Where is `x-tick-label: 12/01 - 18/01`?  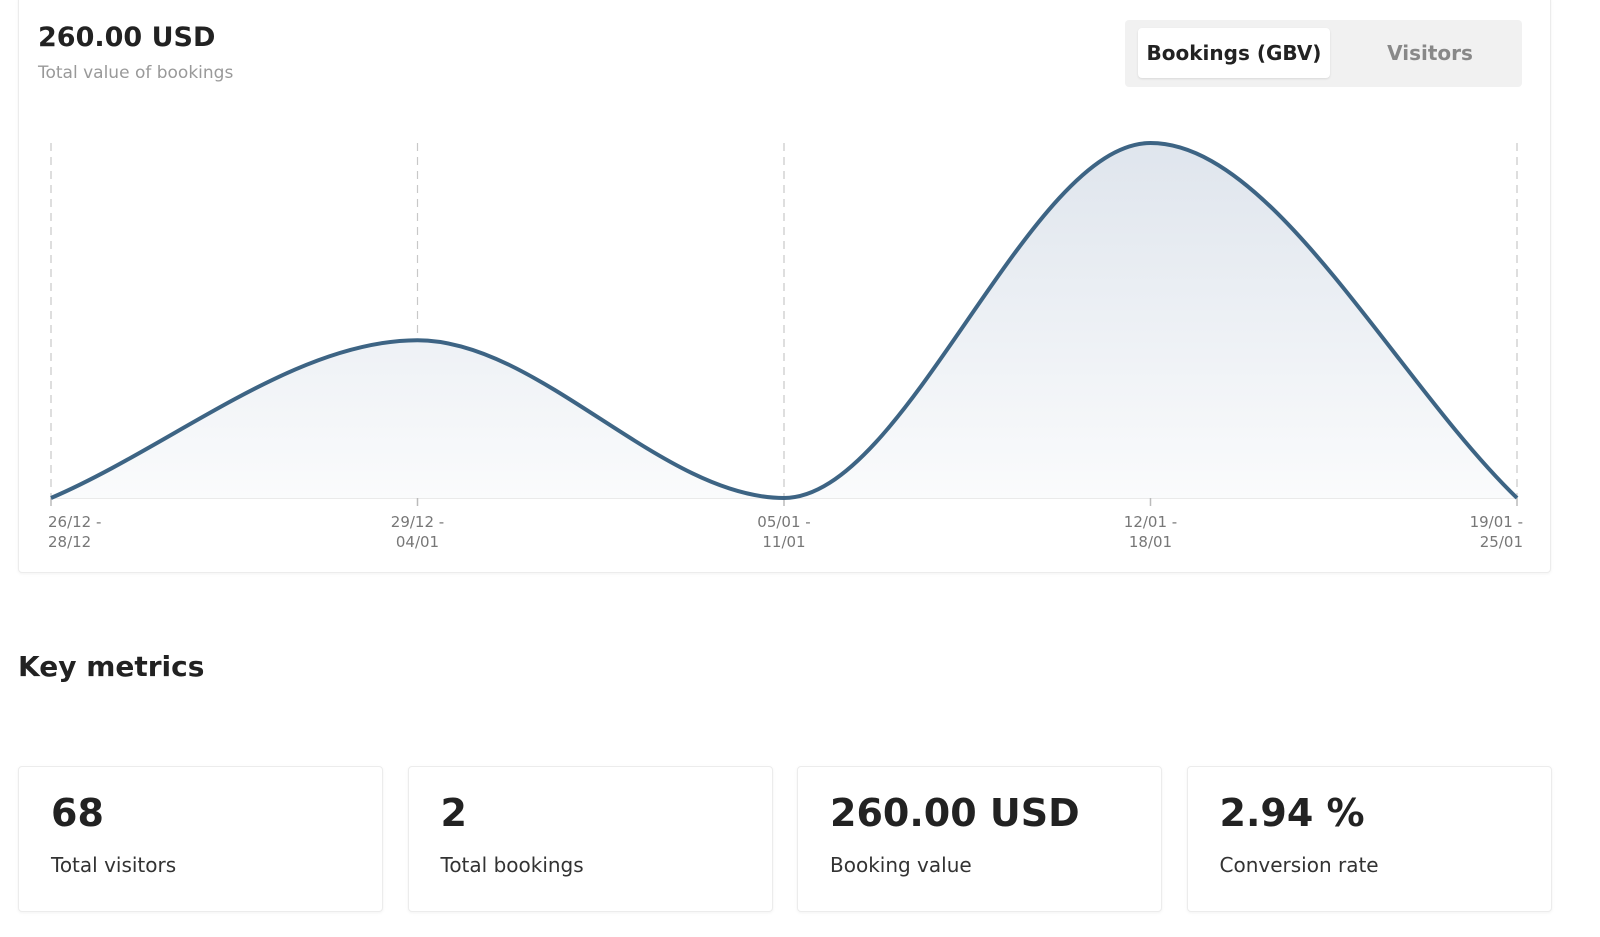
x-tick-label: 12/01 - 18/01 is located at coordinates (1150, 532).